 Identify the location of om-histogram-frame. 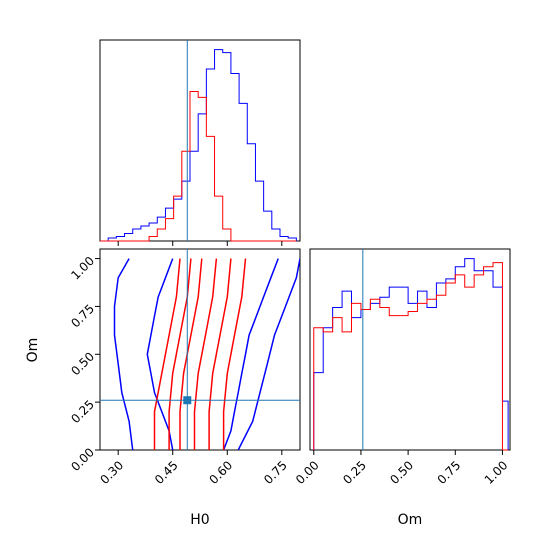
(410, 349).